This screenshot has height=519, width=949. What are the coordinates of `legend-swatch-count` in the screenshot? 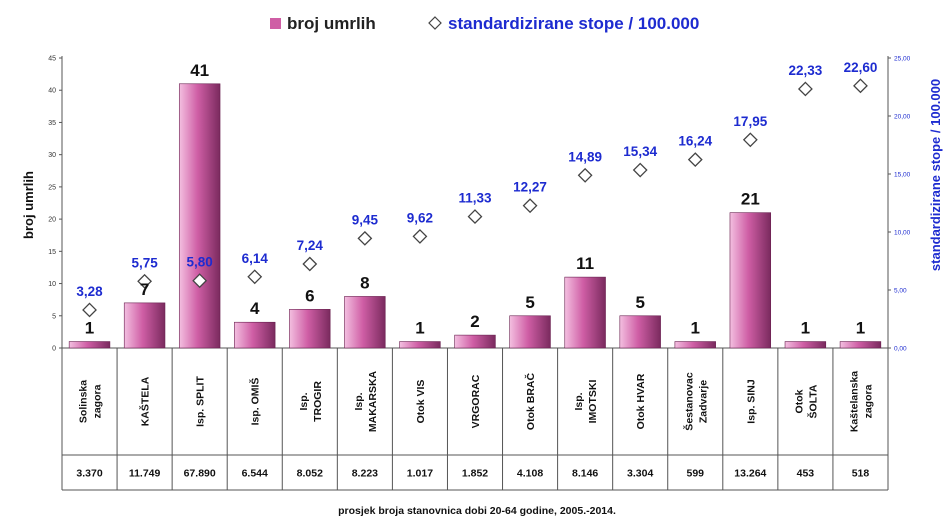 It's located at (275, 23).